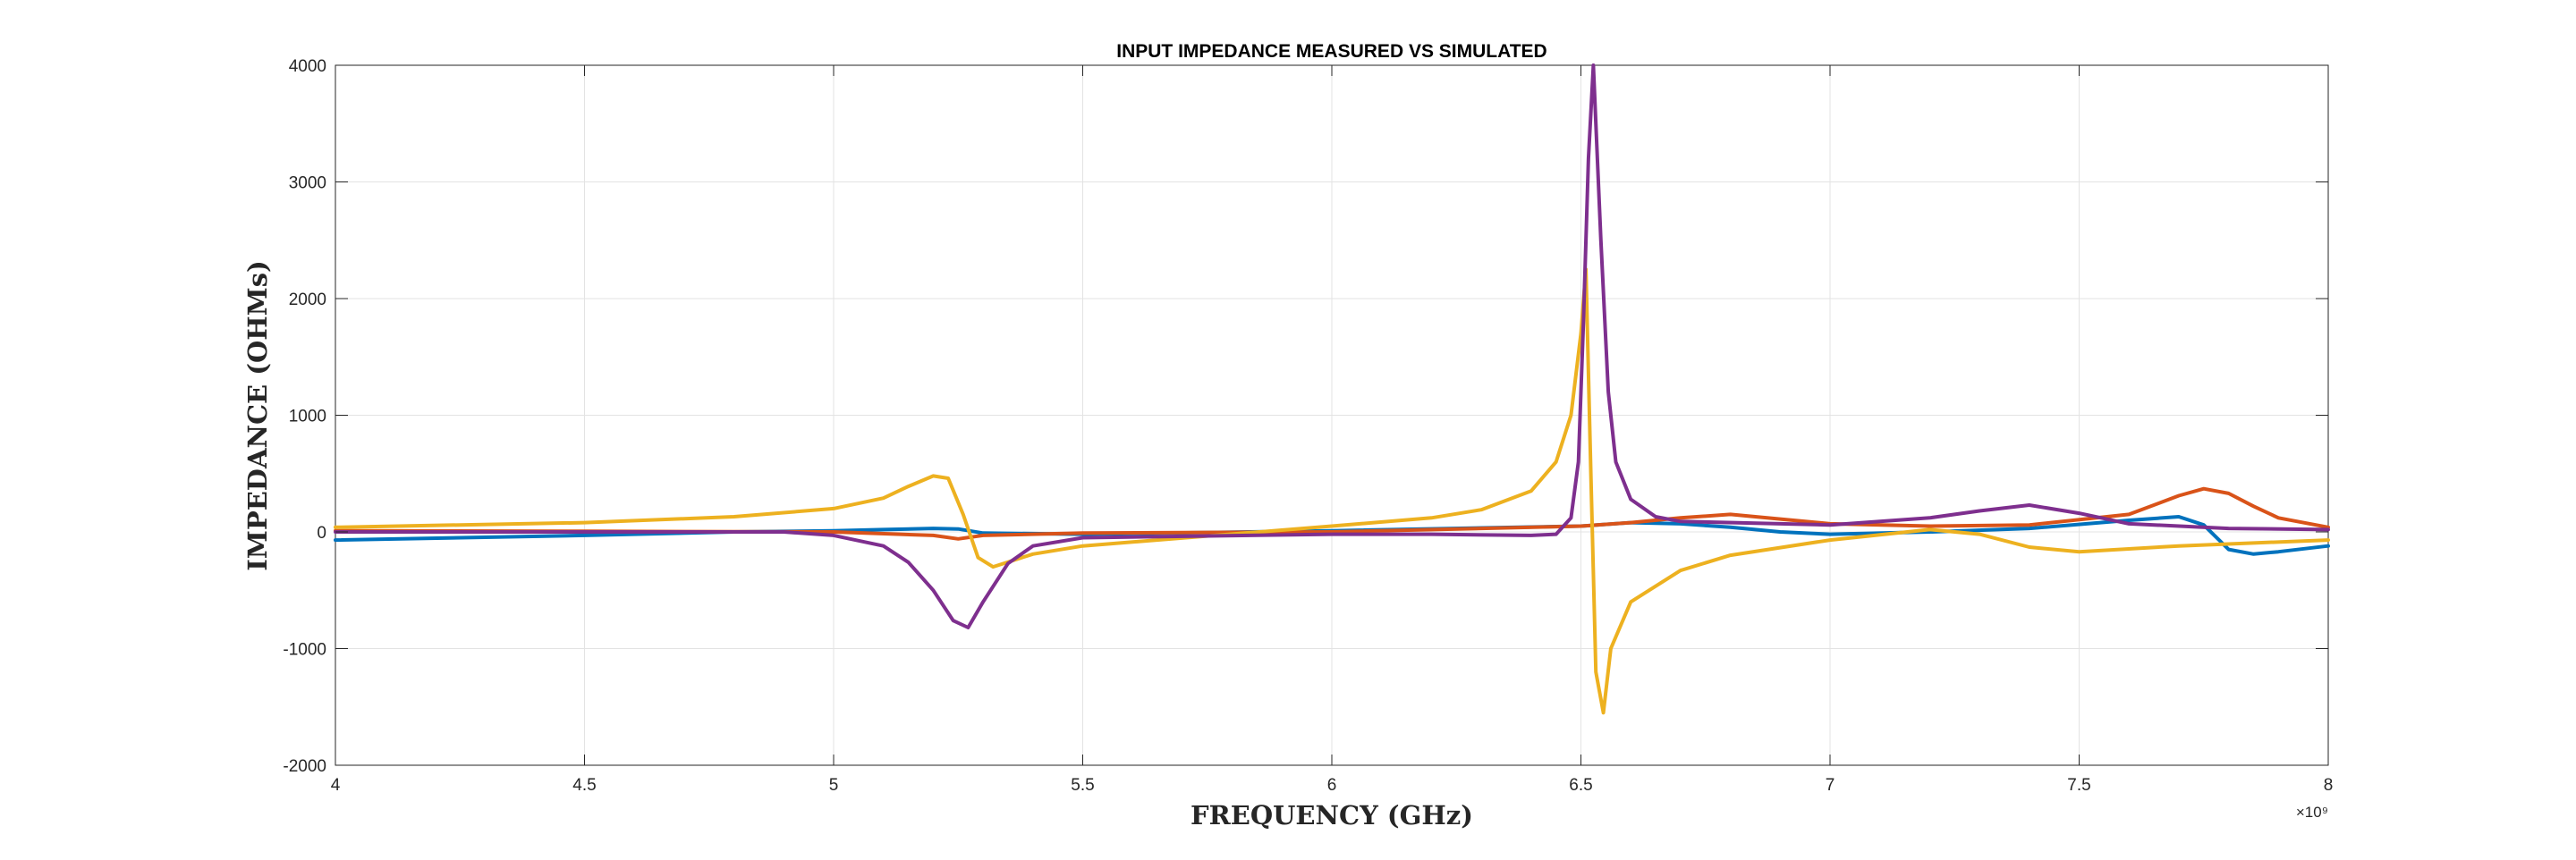  Describe the element at coordinates (1331, 51) in the screenshot. I see `chart-title: INPUT IMPEDANCE MEASURED VS SIMULATED` at that location.